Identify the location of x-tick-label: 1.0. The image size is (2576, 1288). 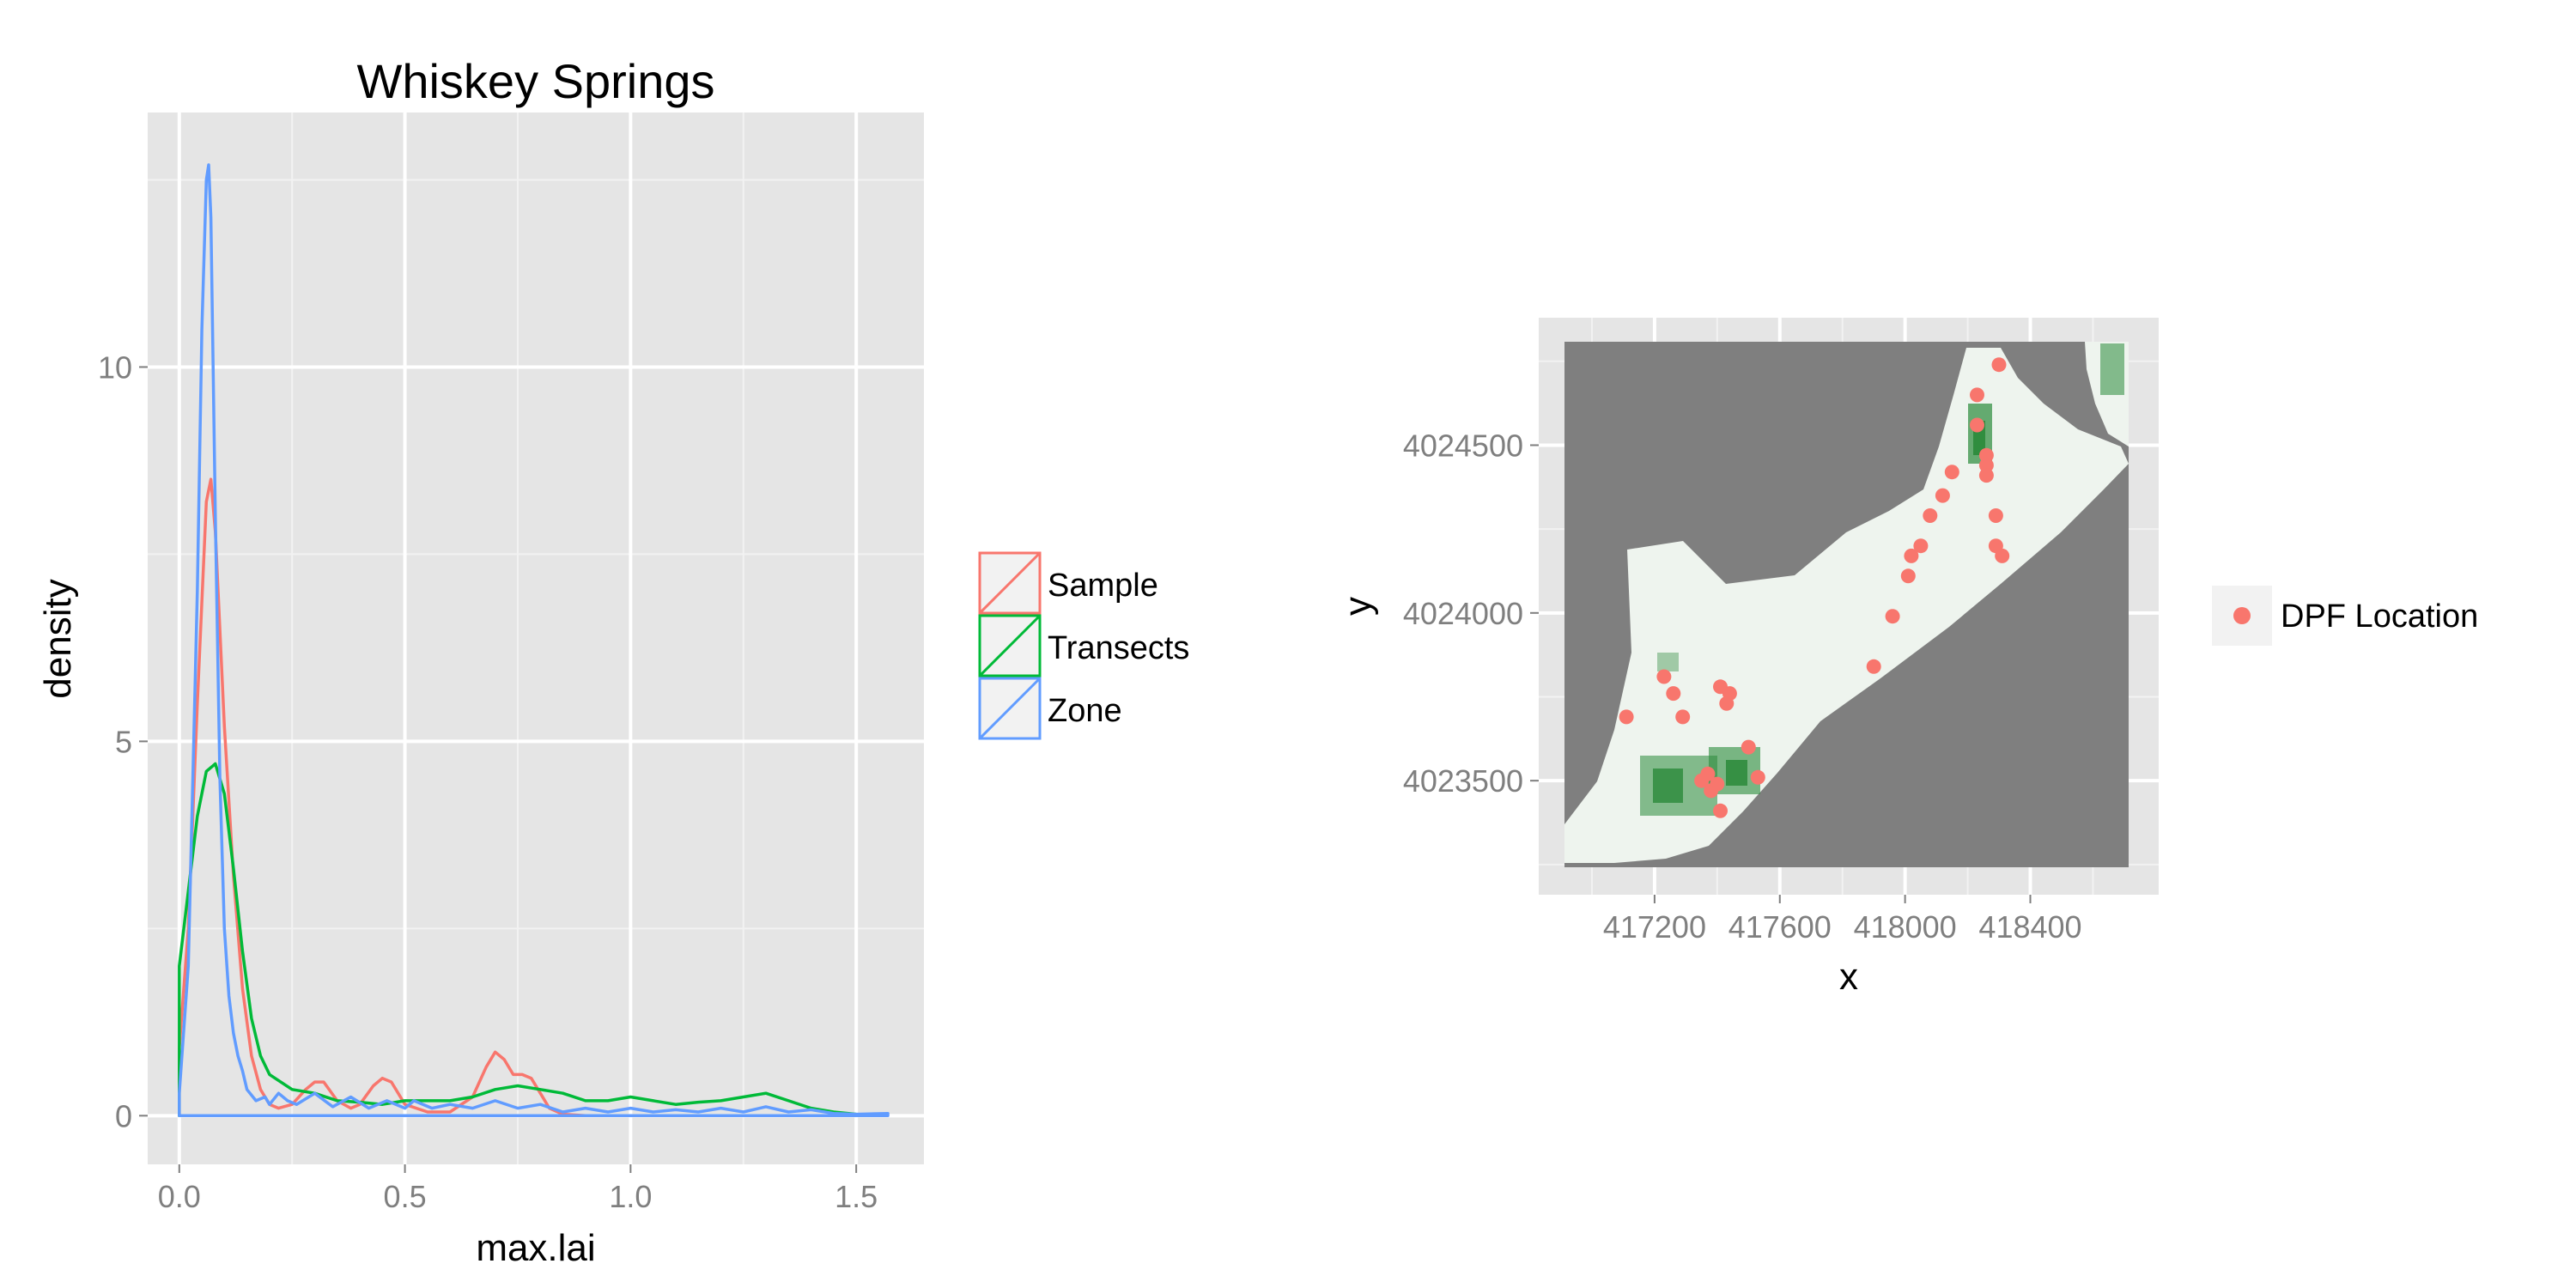
(630, 1196).